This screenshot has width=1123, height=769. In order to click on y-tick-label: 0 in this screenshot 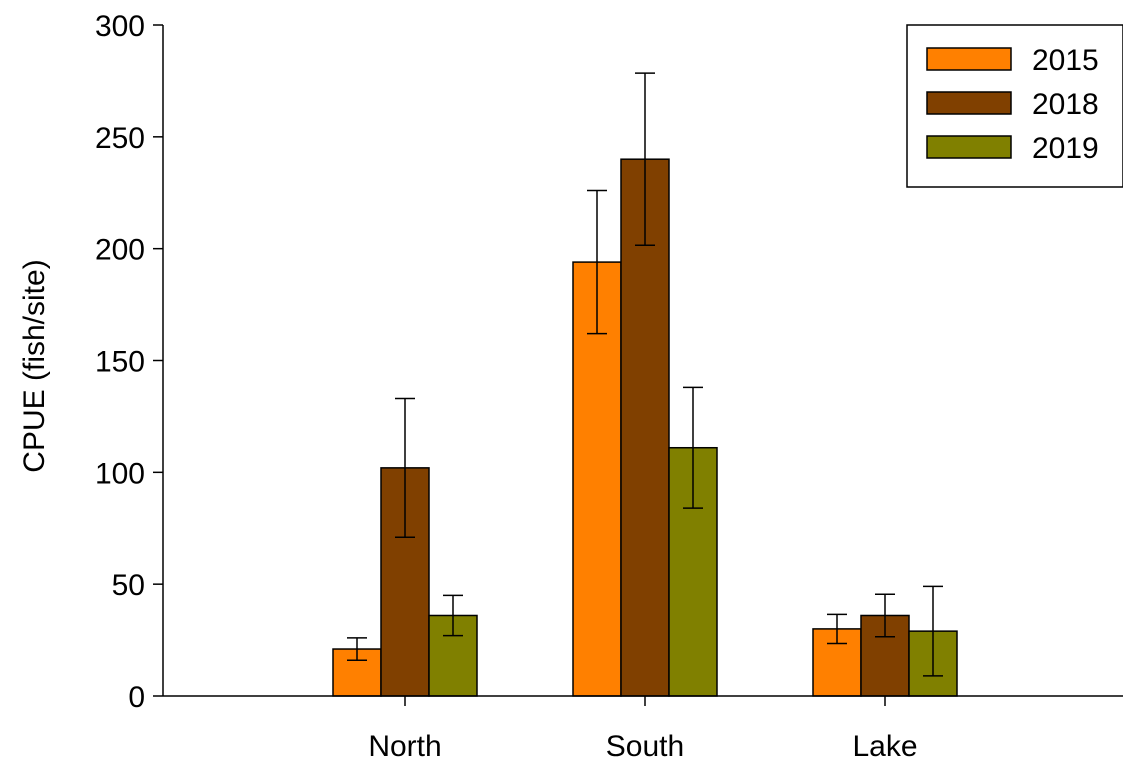, I will do `click(136, 697)`.